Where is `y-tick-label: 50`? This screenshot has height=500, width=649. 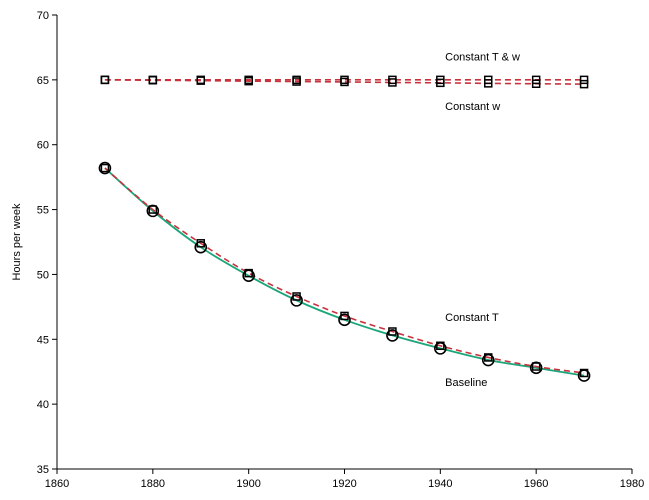
y-tick-label: 50 is located at coordinates (43, 275).